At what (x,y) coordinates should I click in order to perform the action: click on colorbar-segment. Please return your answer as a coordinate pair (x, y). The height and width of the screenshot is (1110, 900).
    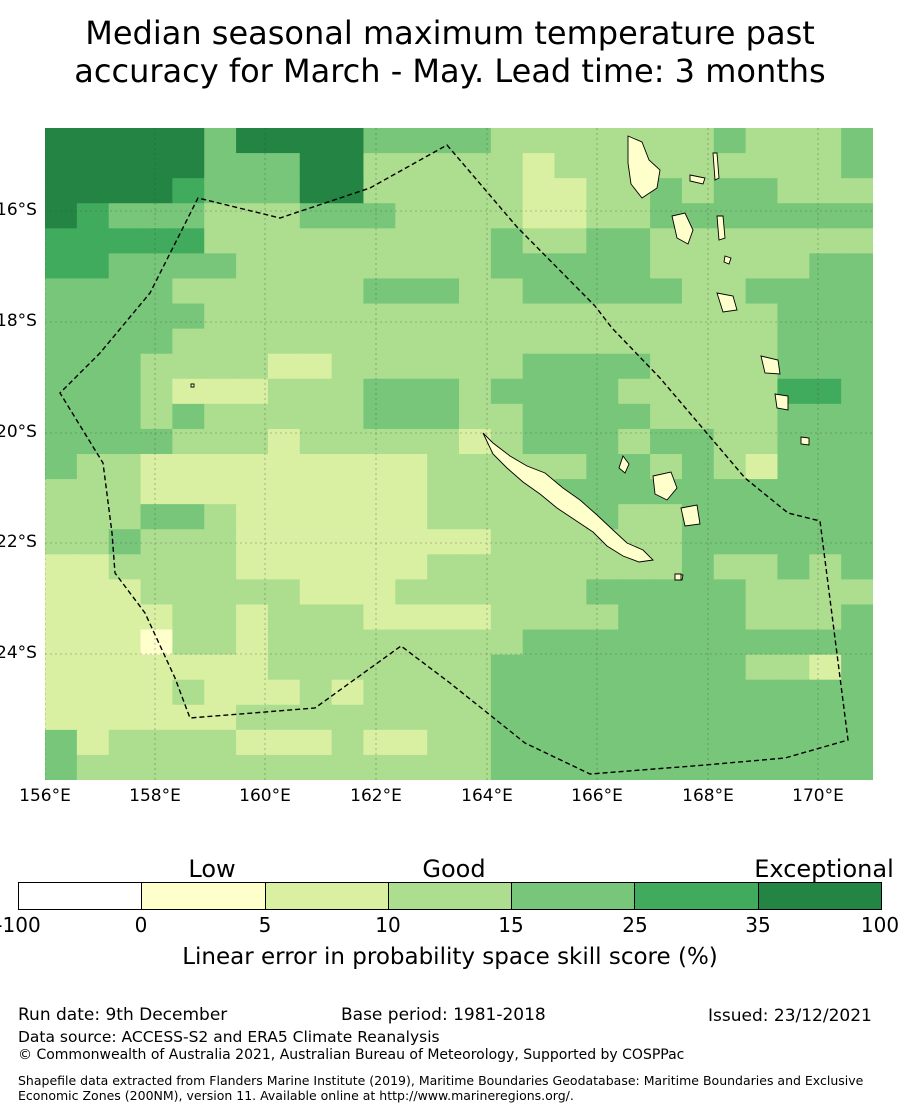
    Looking at the image, I should click on (450, 896).